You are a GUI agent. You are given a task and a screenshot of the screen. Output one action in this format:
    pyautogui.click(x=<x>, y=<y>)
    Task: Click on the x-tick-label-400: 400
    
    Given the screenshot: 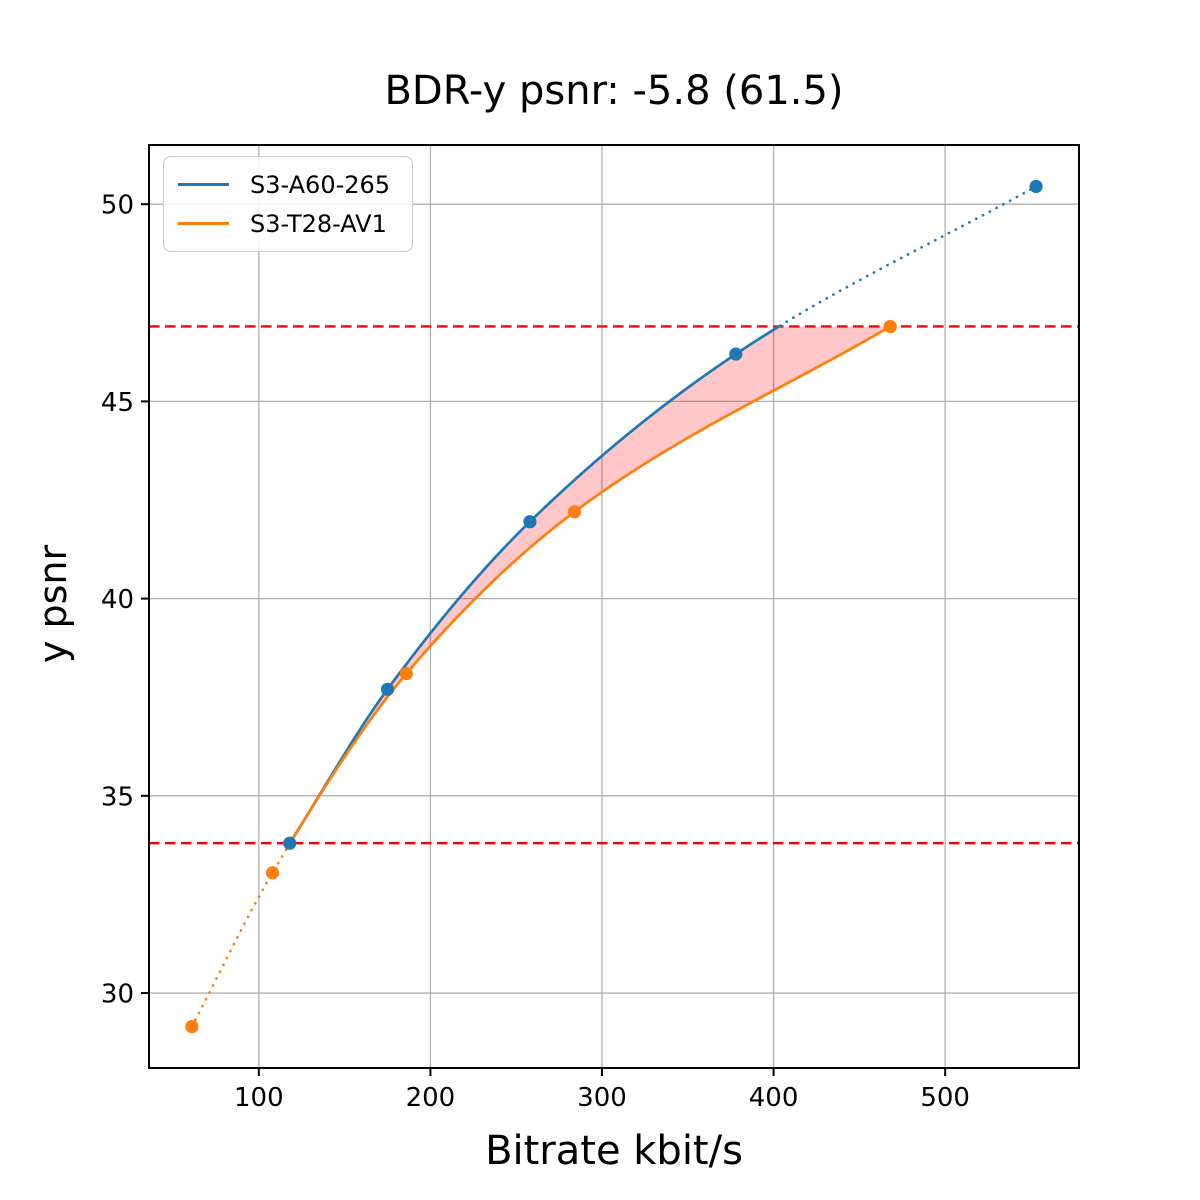 What is the action you would take?
    pyautogui.click(x=774, y=1098)
    